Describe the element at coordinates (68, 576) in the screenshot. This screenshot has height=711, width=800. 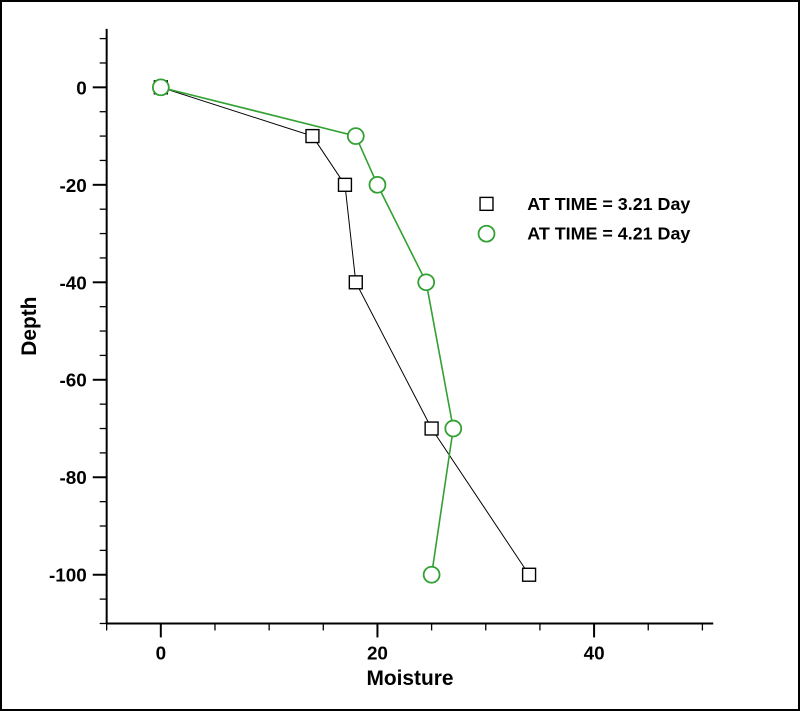
I see `y-tick-label: -100` at that location.